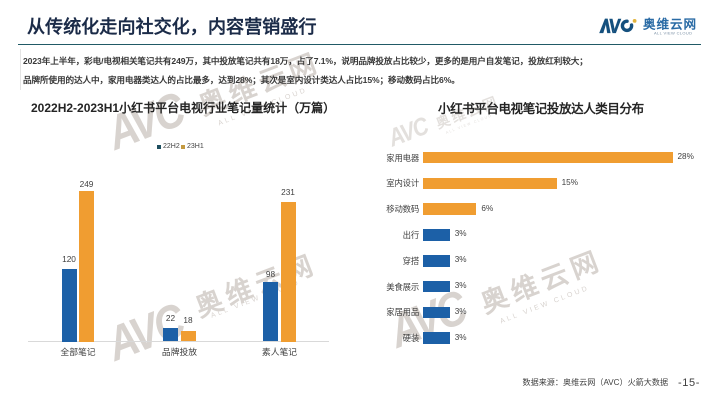 The height and width of the screenshot is (405, 720). Describe the element at coordinates (670, 24) in the screenshot. I see `svg-text: 奥维云网` at that location.